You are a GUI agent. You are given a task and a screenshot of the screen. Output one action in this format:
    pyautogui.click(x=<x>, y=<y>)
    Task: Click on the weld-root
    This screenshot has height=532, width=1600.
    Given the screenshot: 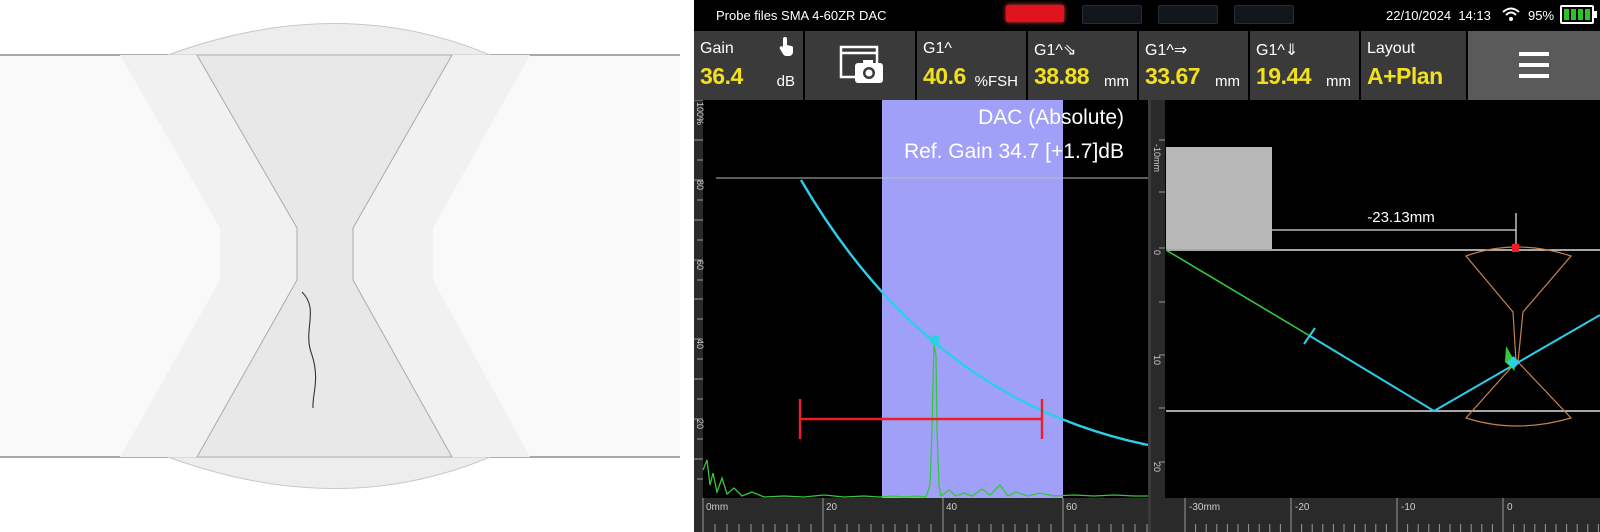 What is the action you would take?
    pyautogui.click(x=329, y=472)
    